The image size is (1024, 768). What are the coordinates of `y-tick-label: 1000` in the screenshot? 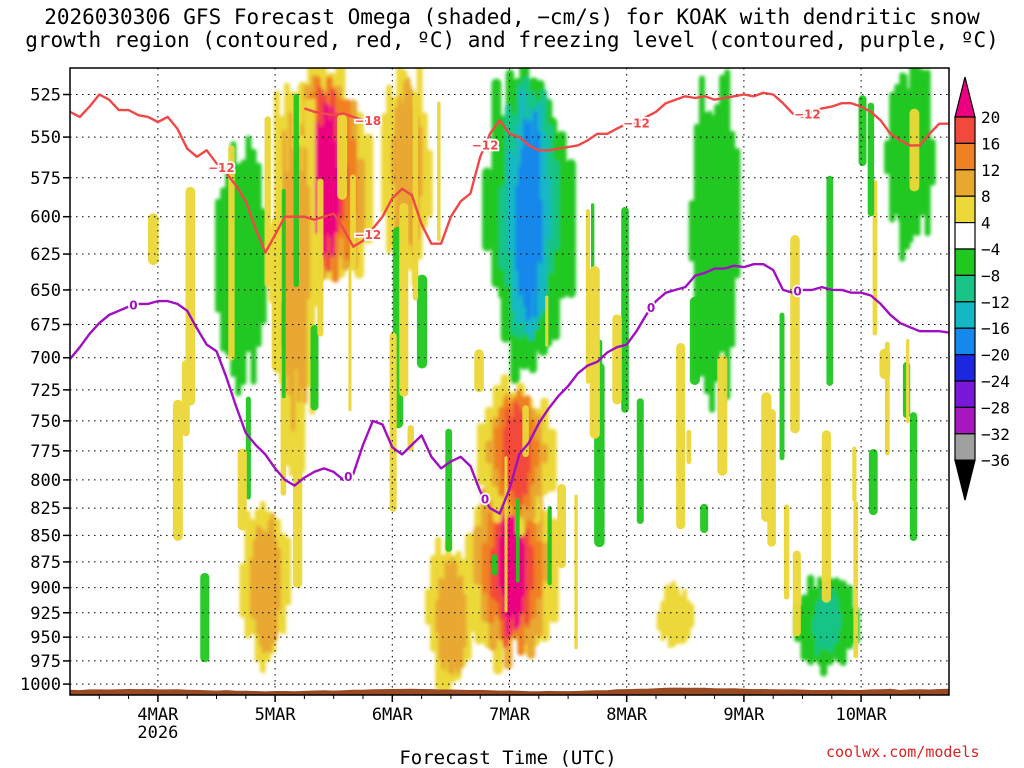 It's located at (40, 685).